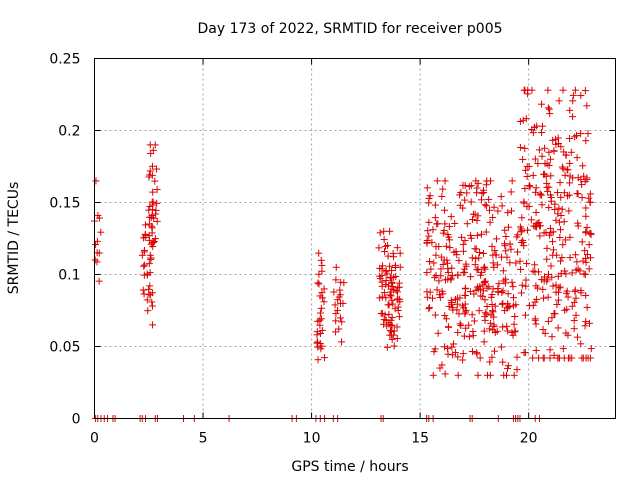 The image size is (640, 480). Describe the element at coordinates (14, 238) in the screenshot. I see `y-axis-title: SRMTID / TECUs` at that location.